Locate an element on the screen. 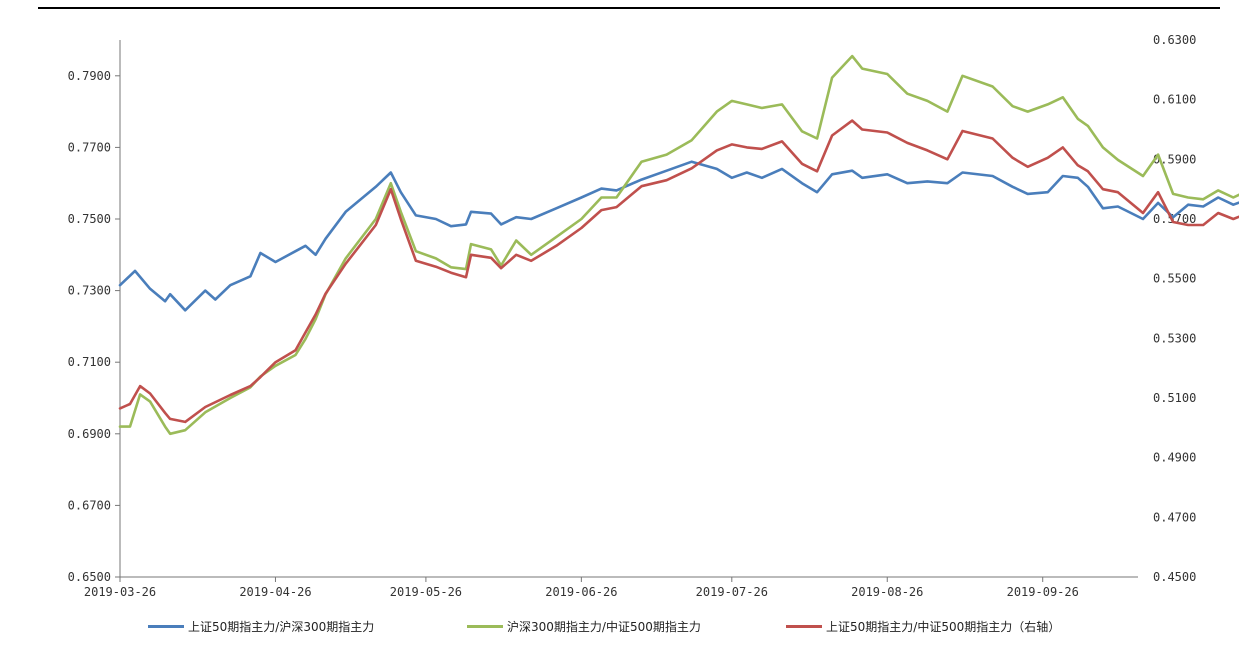  right-y-tick-label: 0.6100 is located at coordinates (1174, 100).